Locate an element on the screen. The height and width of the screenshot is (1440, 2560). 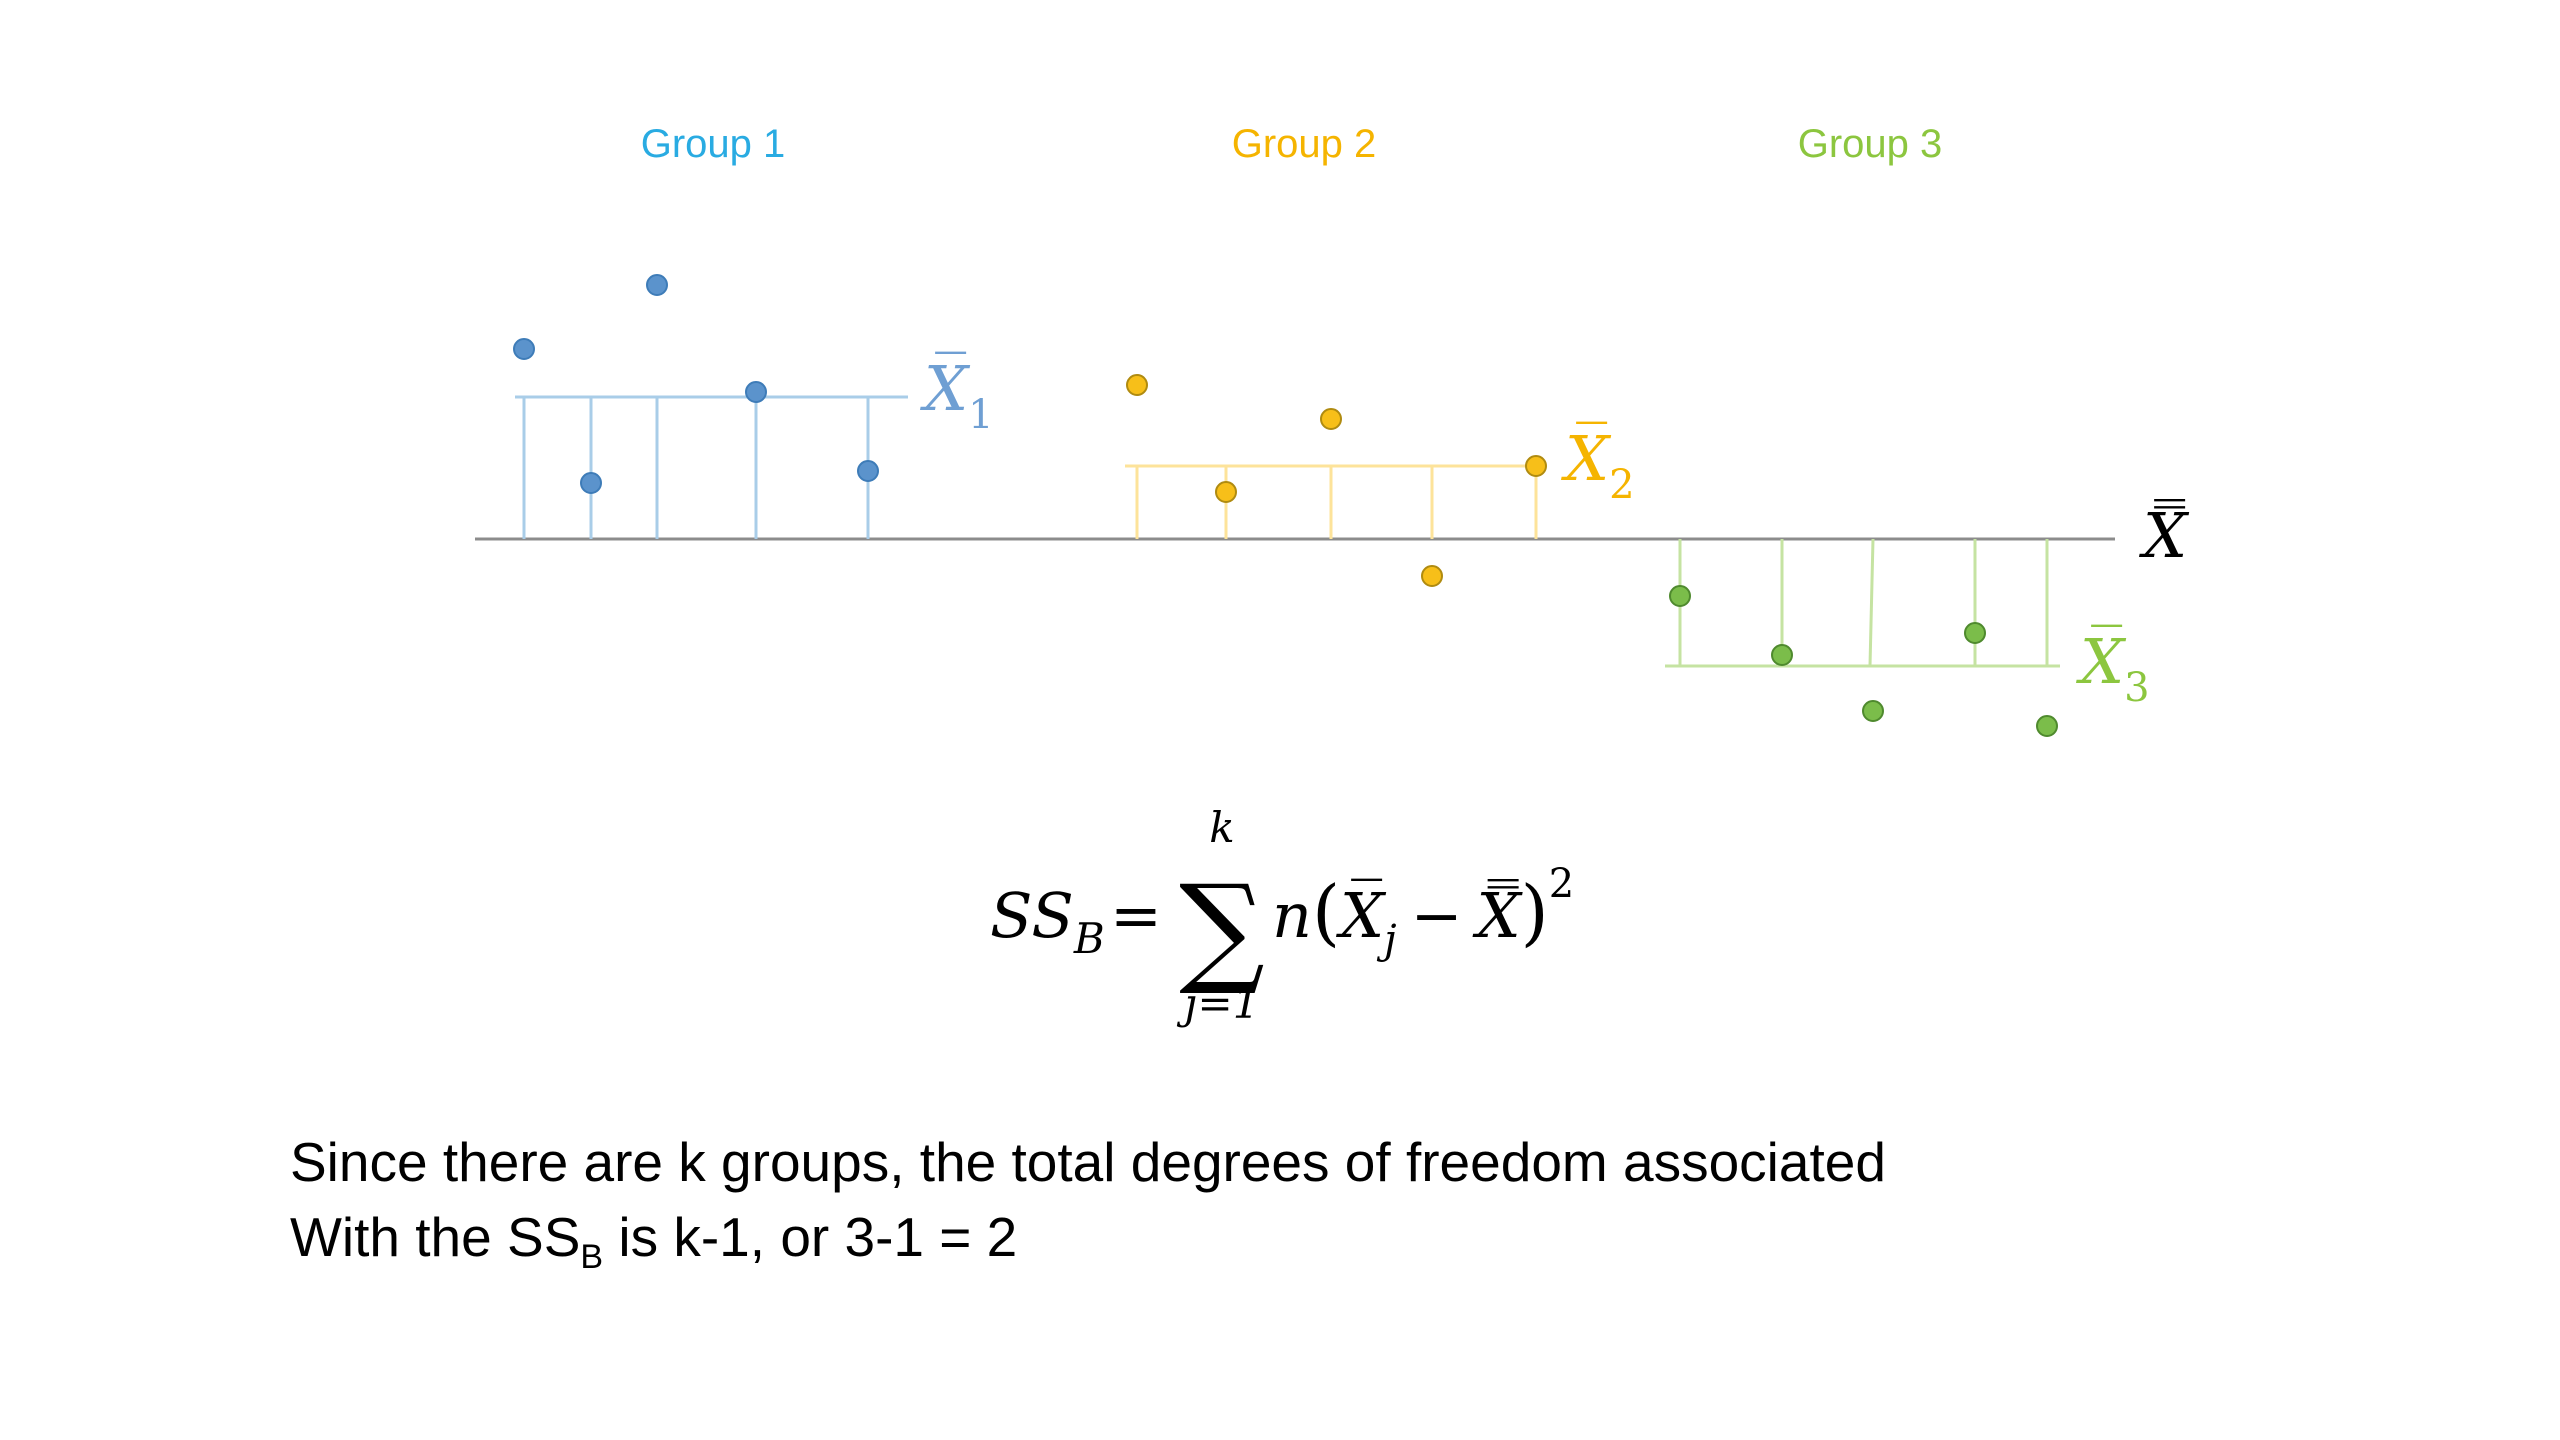
group-3-residuals is located at coordinates (1862, 603).